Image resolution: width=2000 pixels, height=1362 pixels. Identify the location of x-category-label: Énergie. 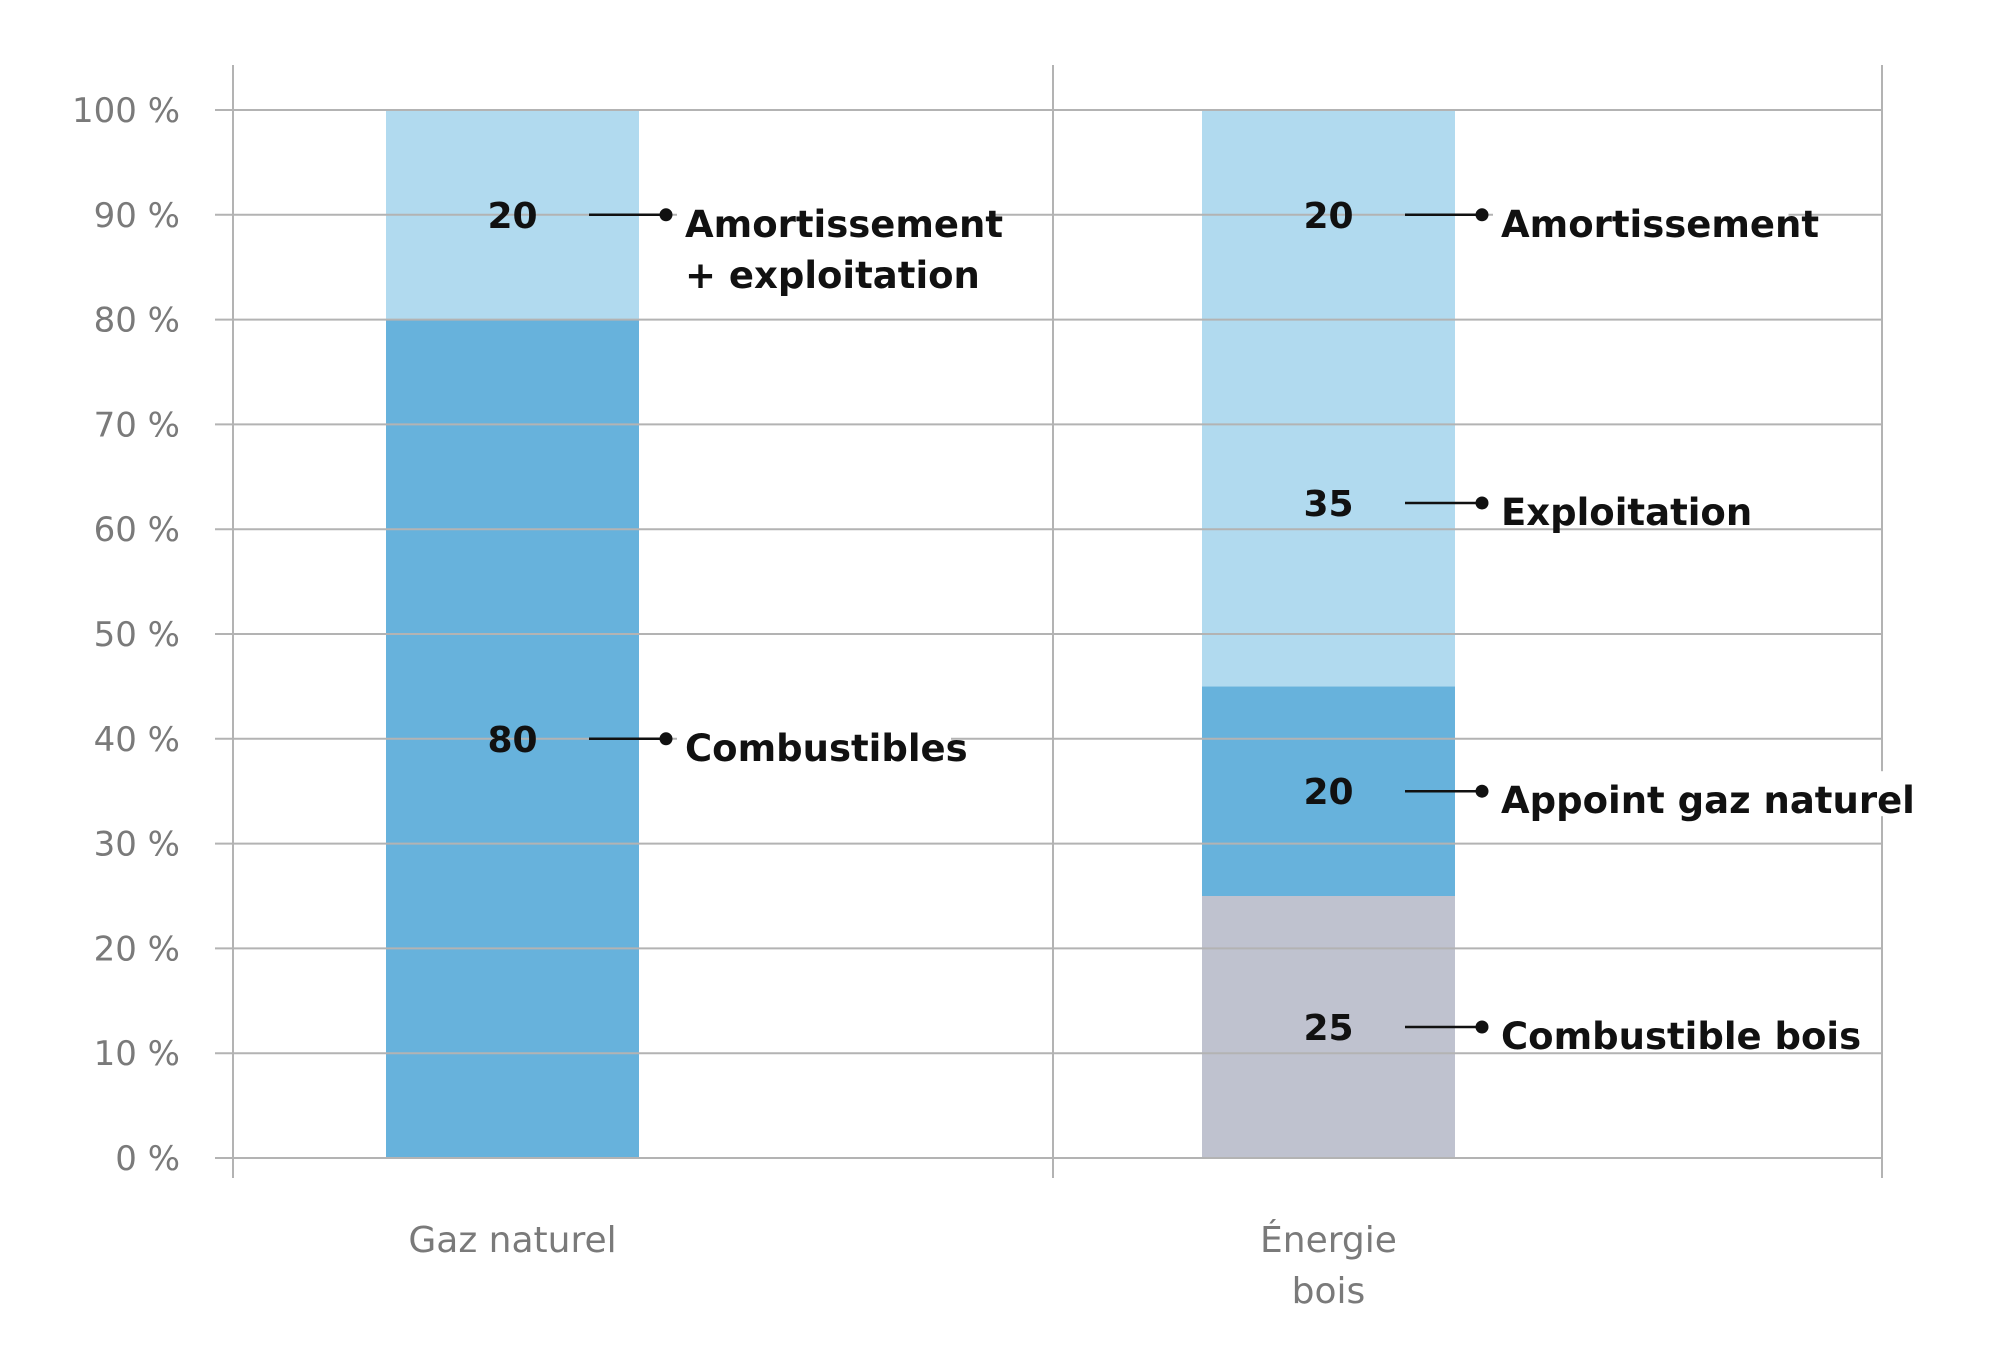
(1328, 1240).